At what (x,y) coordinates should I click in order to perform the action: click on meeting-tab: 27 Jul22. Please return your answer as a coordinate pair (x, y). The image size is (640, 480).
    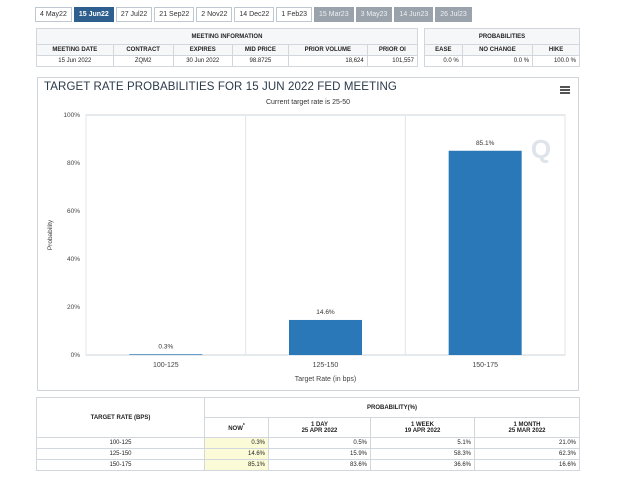
    Looking at the image, I should click on (134, 14).